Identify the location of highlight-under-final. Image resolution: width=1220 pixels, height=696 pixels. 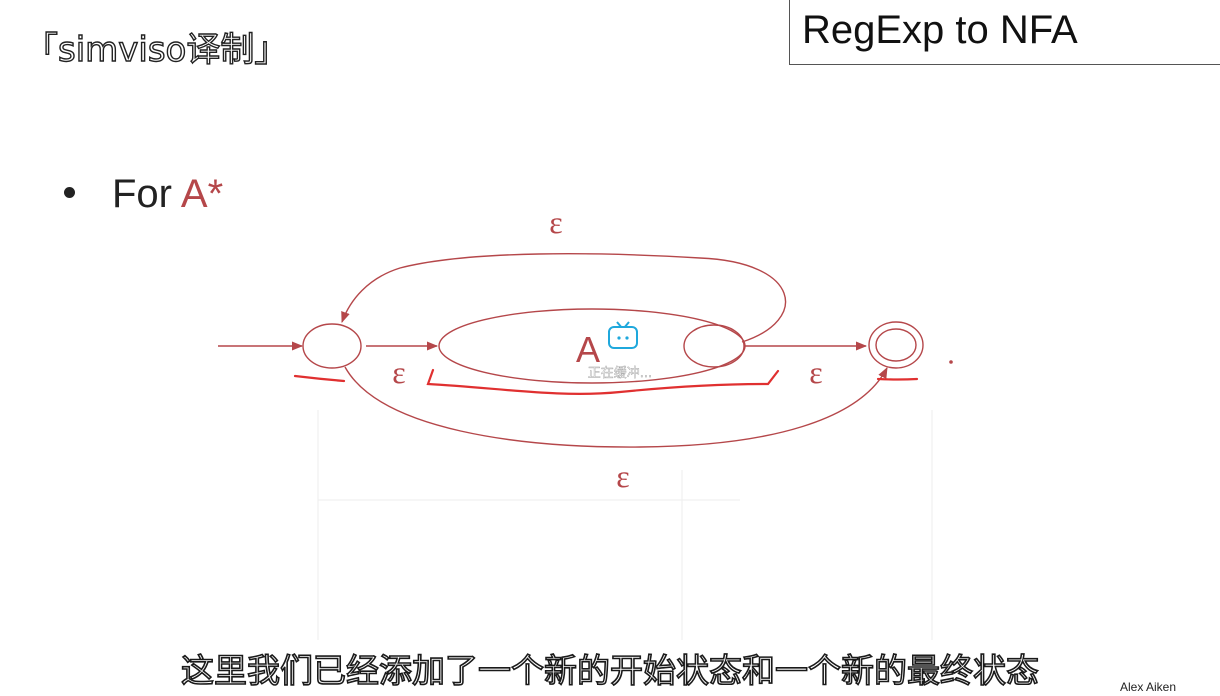
(897, 379).